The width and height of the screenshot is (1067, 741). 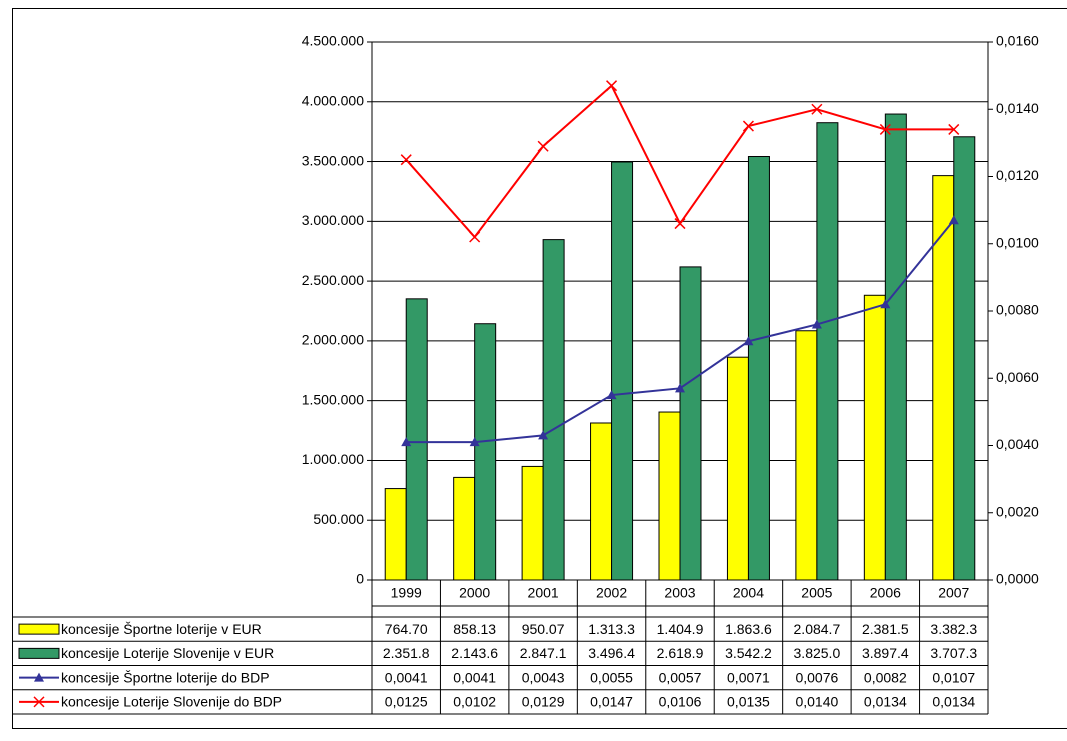 I want to click on x-tick-label: 2005, so click(x=816, y=593).